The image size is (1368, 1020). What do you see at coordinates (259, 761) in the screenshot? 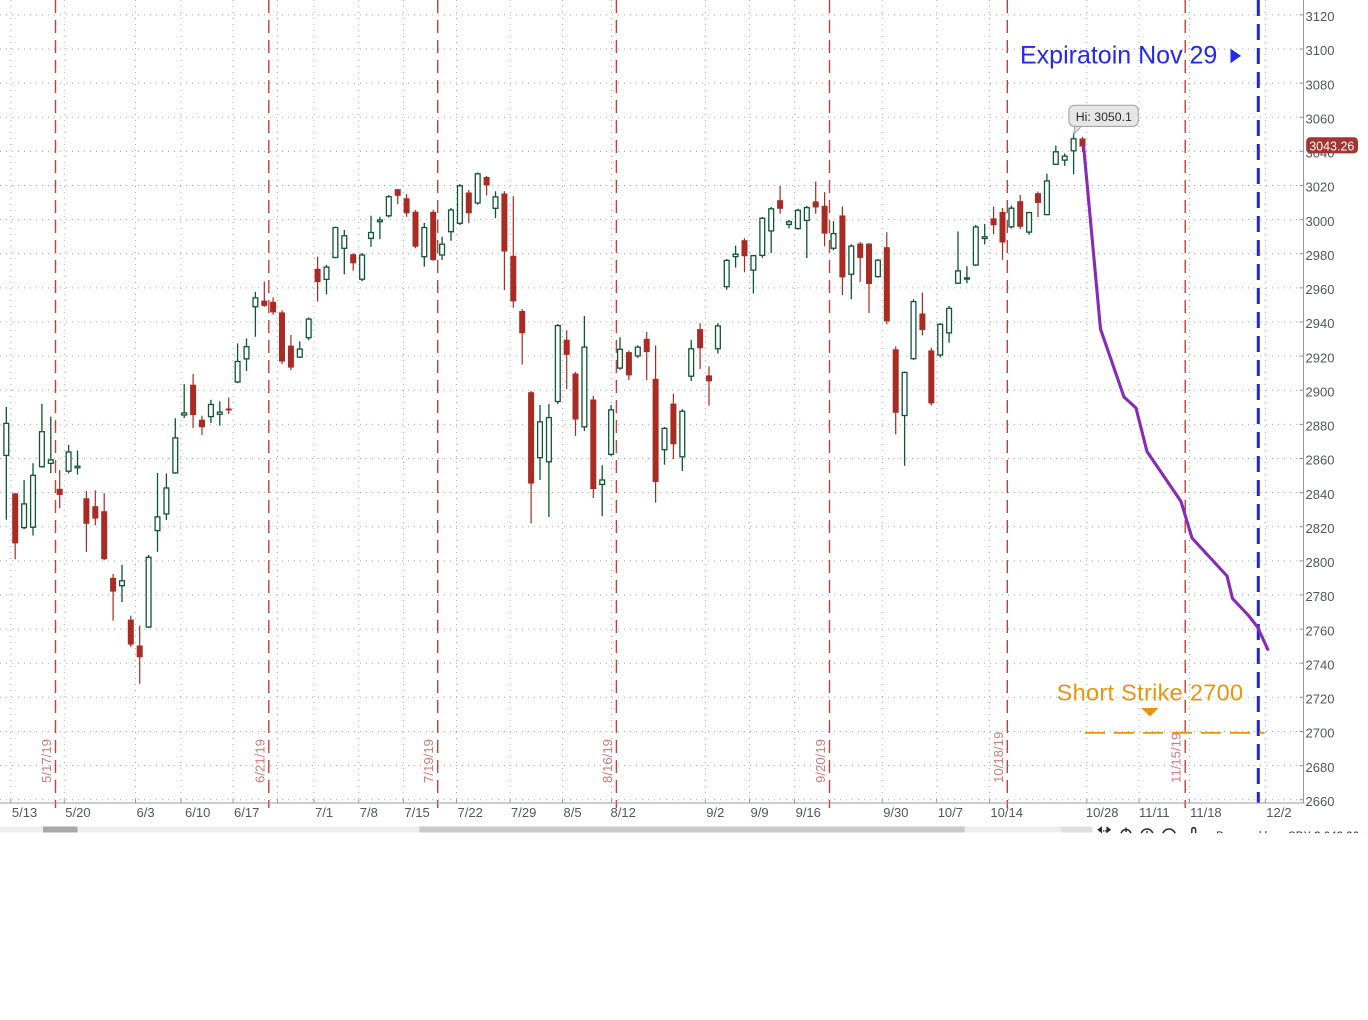
I see `svg-text: 6/21/19` at bounding box center [259, 761].